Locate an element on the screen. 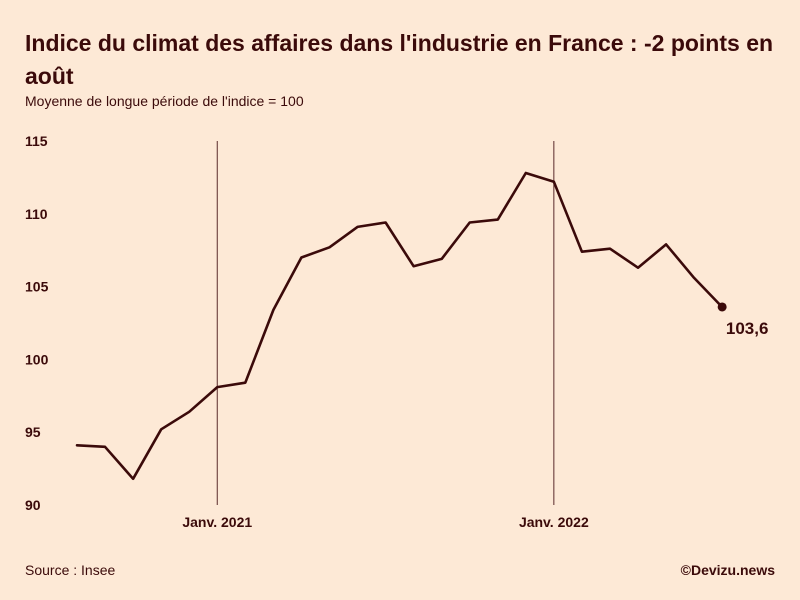 The image size is (800, 600). end-point-marker is located at coordinates (722, 307).